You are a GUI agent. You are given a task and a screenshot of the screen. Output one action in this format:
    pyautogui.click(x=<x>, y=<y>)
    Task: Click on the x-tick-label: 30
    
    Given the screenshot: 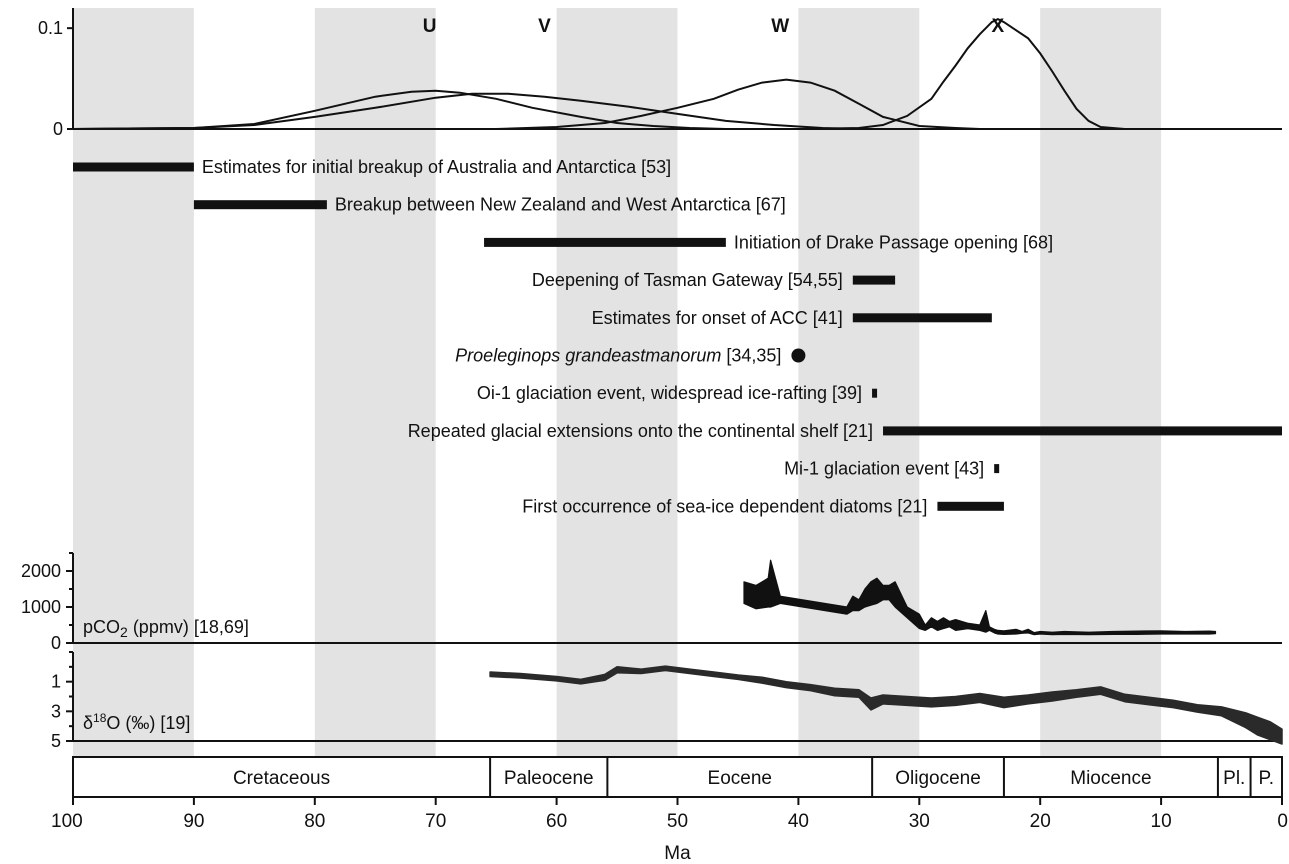 What is the action you would take?
    pyautogui.click(x=919, y=821)
    